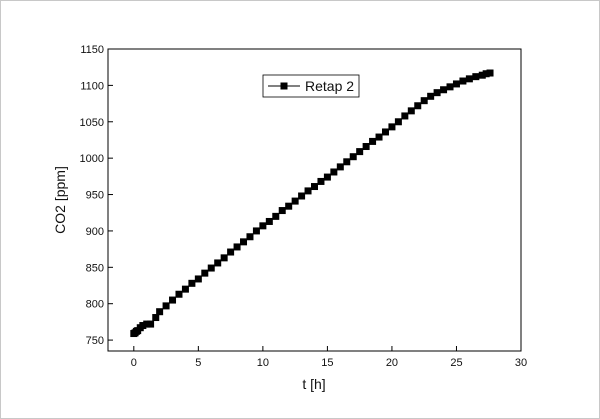  What do you see at coordinates (92, 159) in the screenshot?
I see `y-tick-label: 1000` at bounding box center [92, 159].